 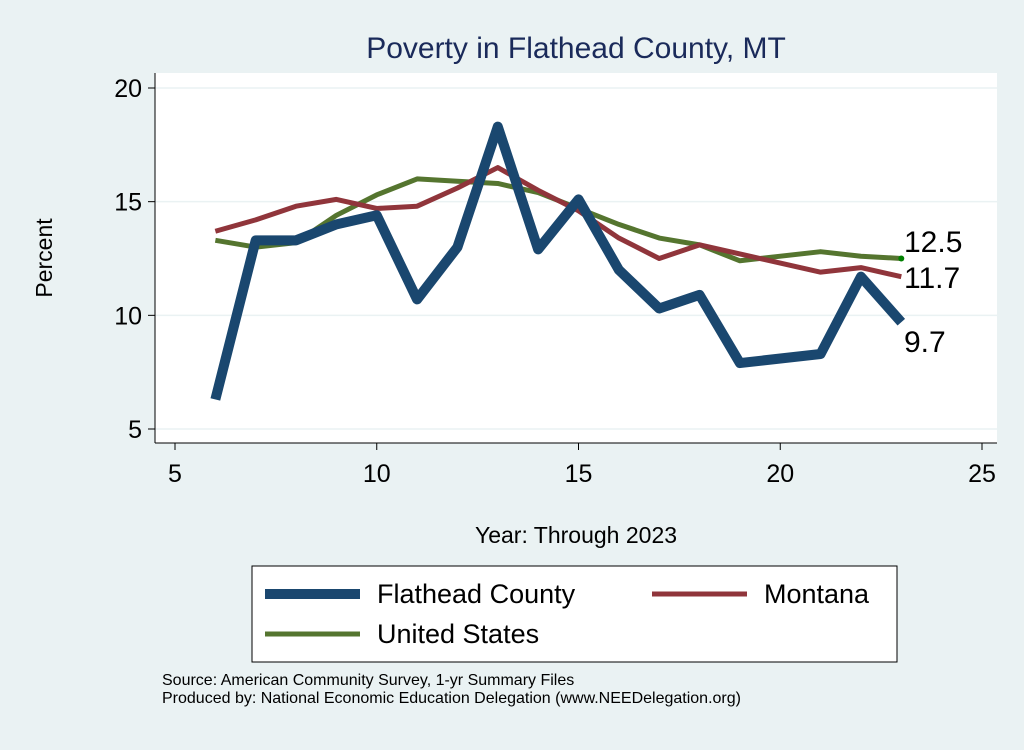 What do you see at coordinates (135, 430) in the screenshot?
I see `y-tick-label: 5` at bounding box center [135, 430].